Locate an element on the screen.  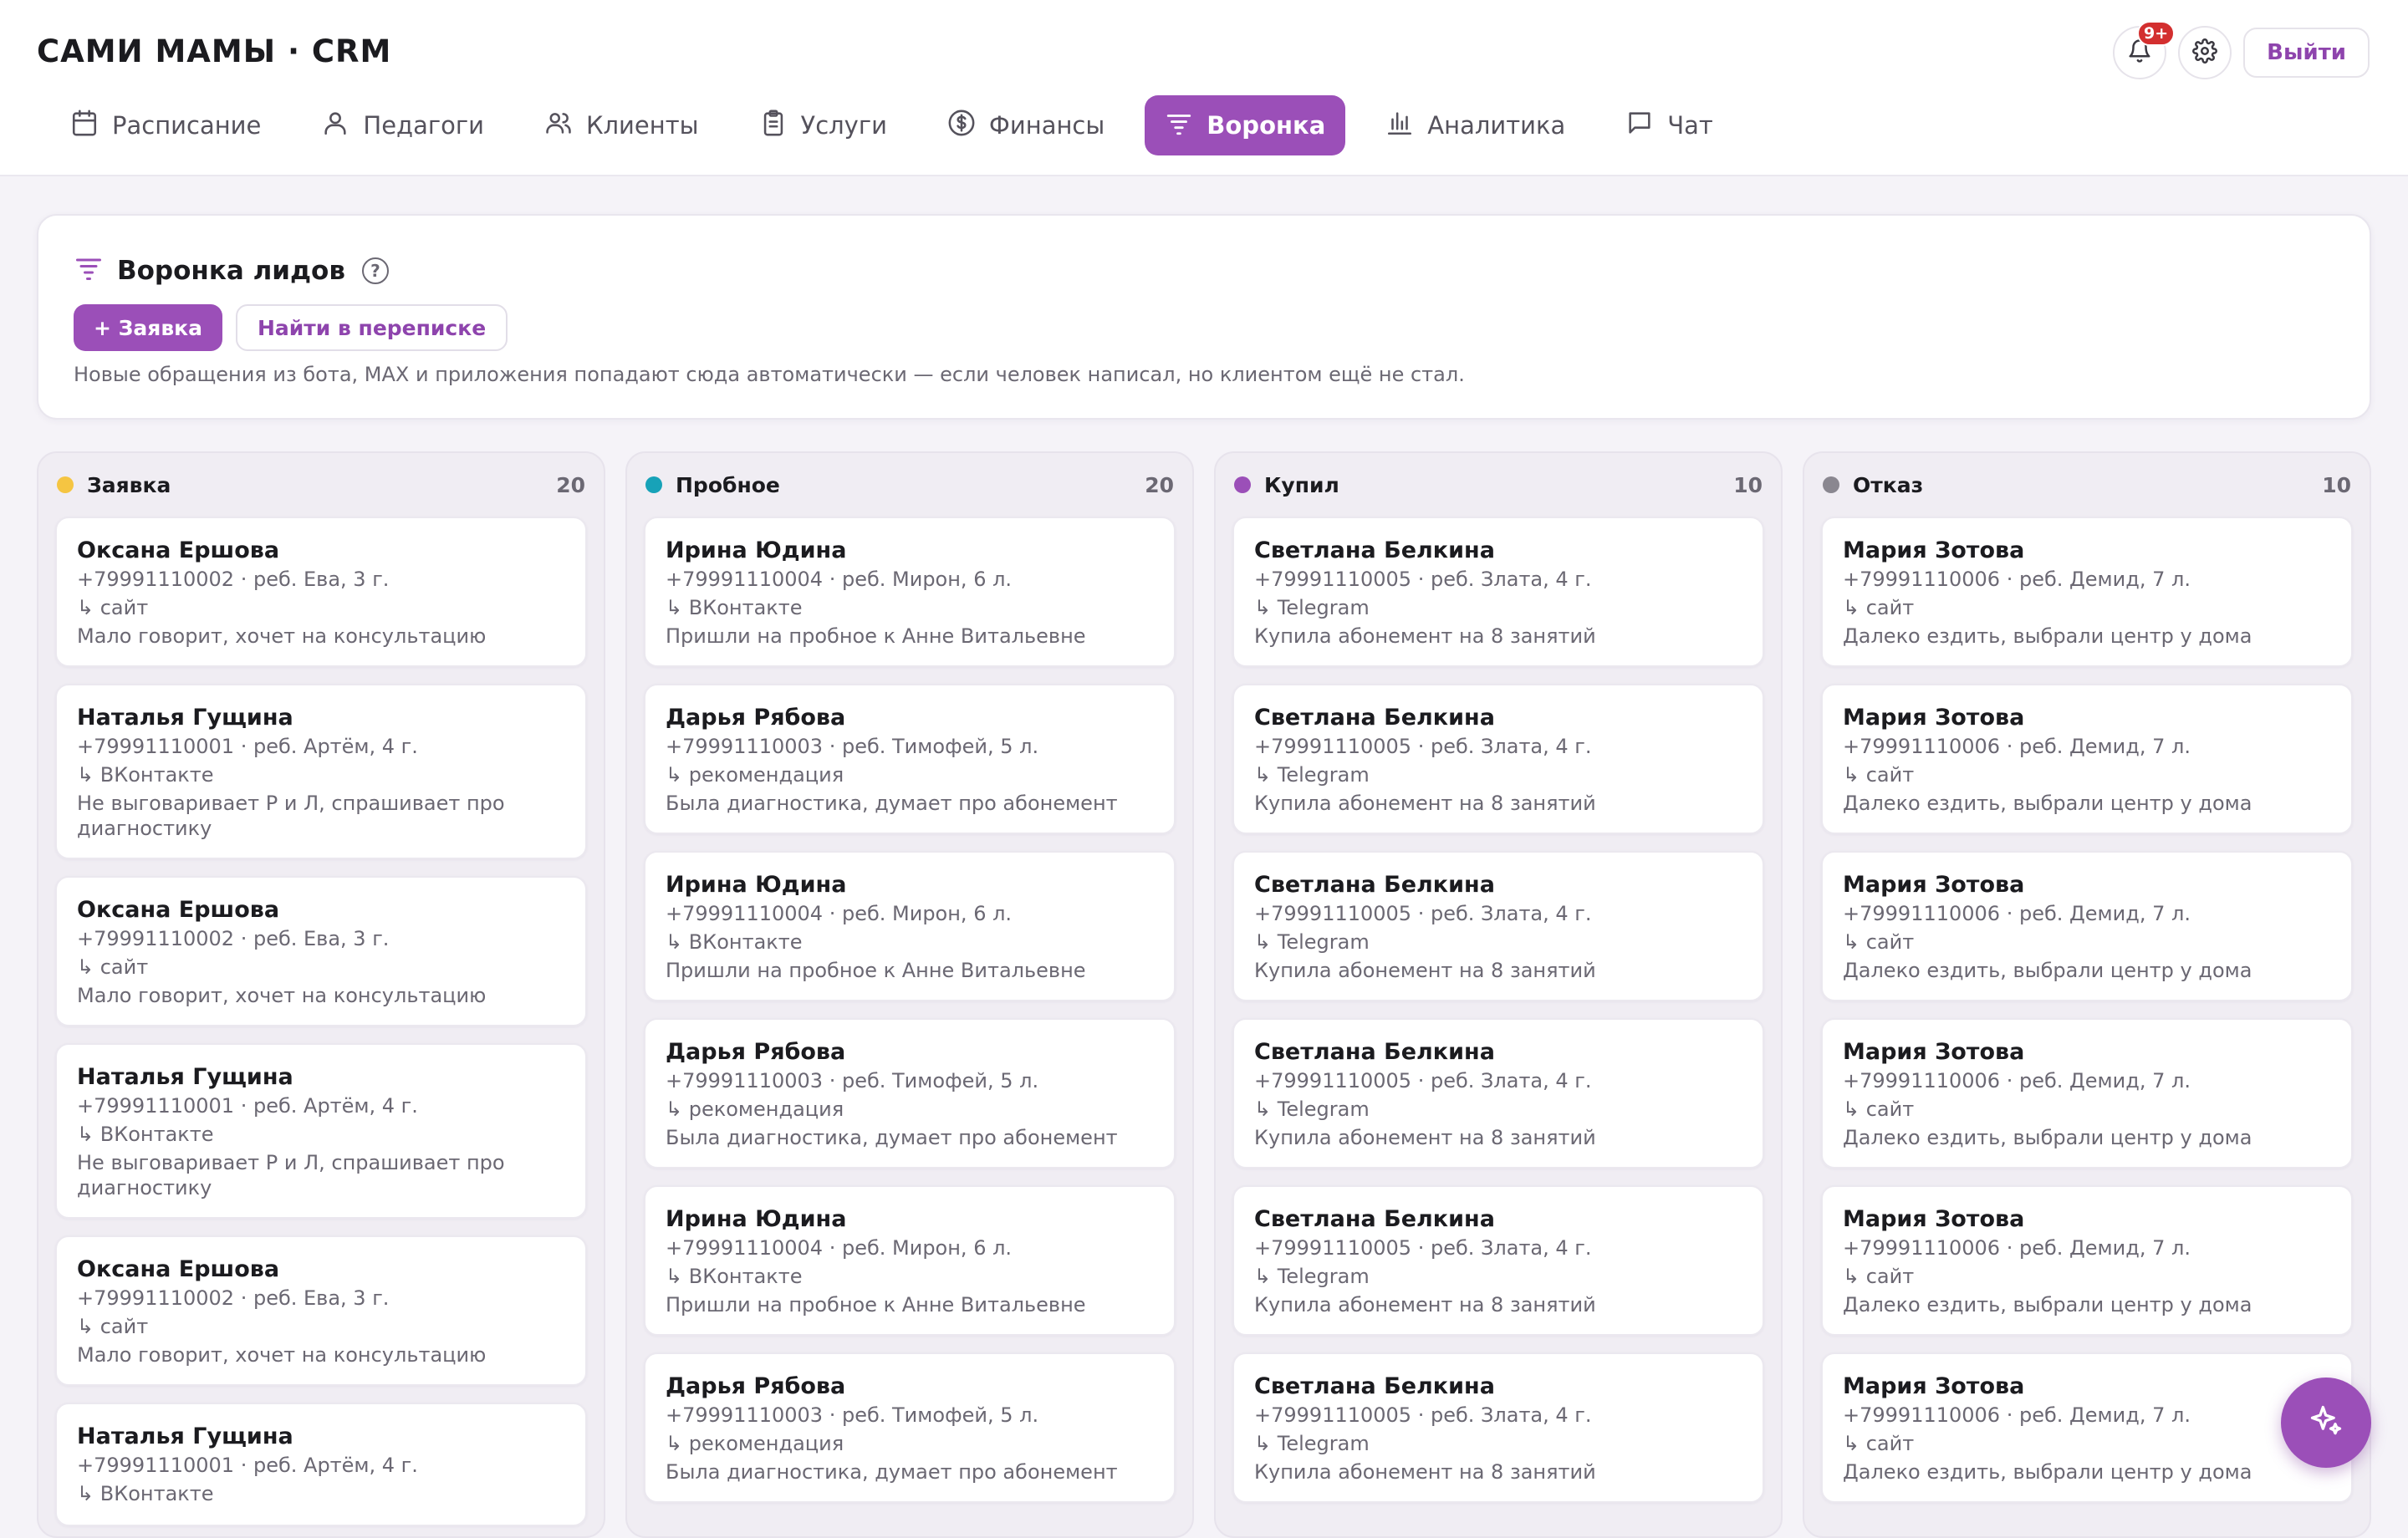
lead-meta: +79991110006 · реб. Демид, 7 л. is located at coordinates (2017, 1248).